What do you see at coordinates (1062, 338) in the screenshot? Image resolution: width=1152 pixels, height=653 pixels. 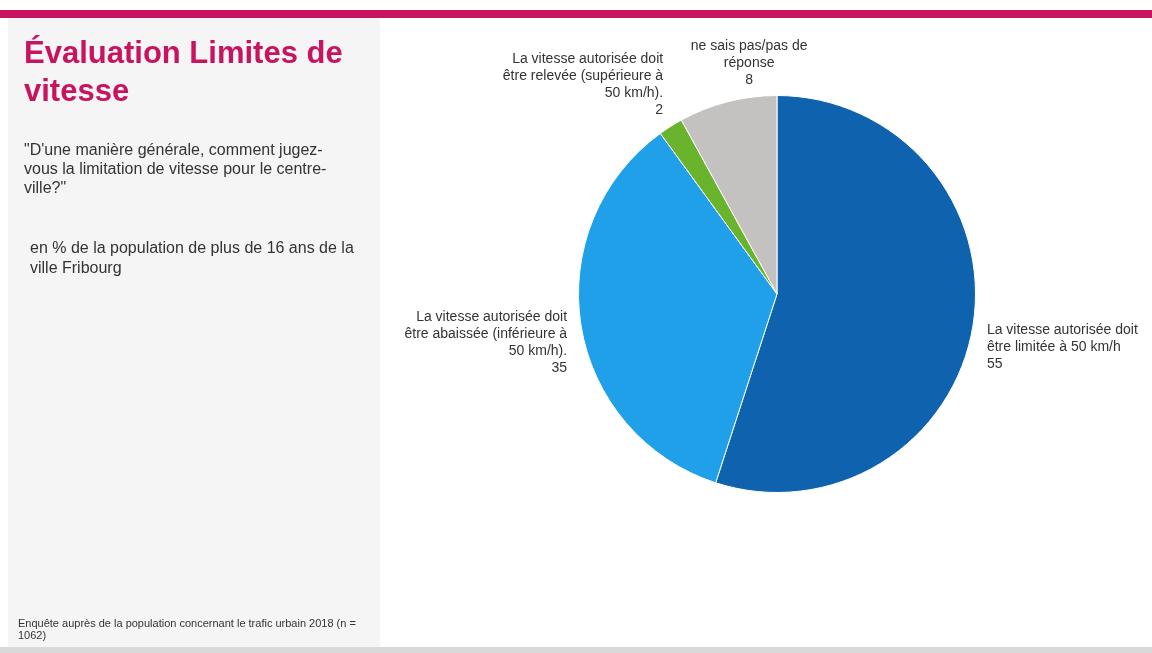 I see `slice-label: La vitesse autorisée doit être limitée à 50 km/h` at bounding box center [1062, 338].